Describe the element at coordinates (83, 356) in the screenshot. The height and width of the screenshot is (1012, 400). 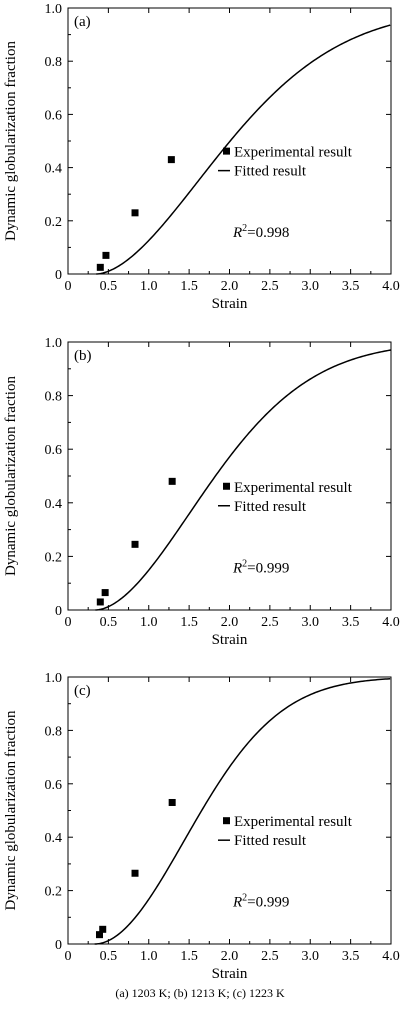
I see `panel-label: (b)` at that location.